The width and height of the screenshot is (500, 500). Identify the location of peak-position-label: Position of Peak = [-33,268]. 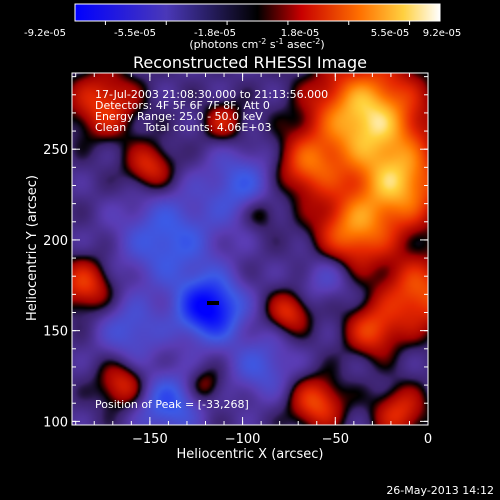
(172, 404).